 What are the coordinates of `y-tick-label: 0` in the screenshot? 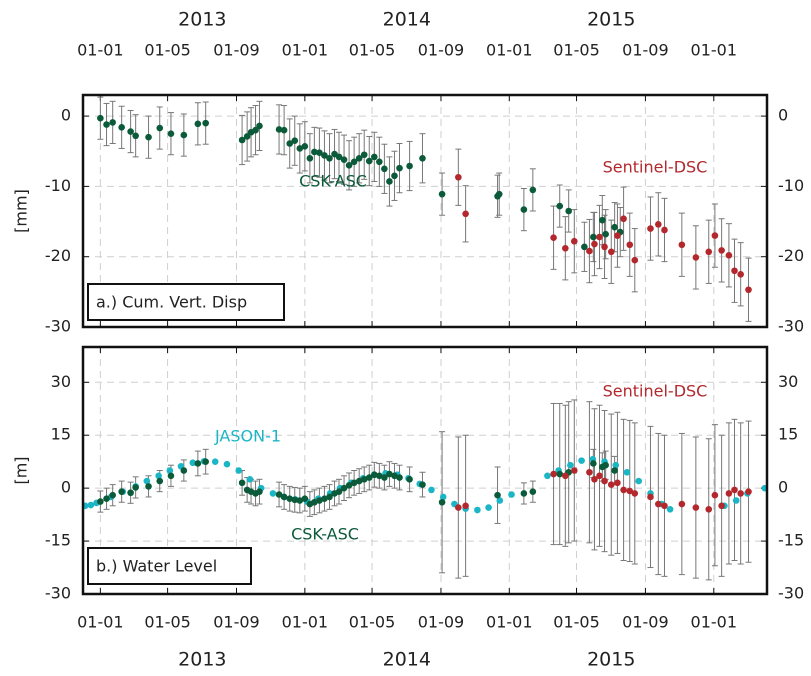 It's located at (66, 115).